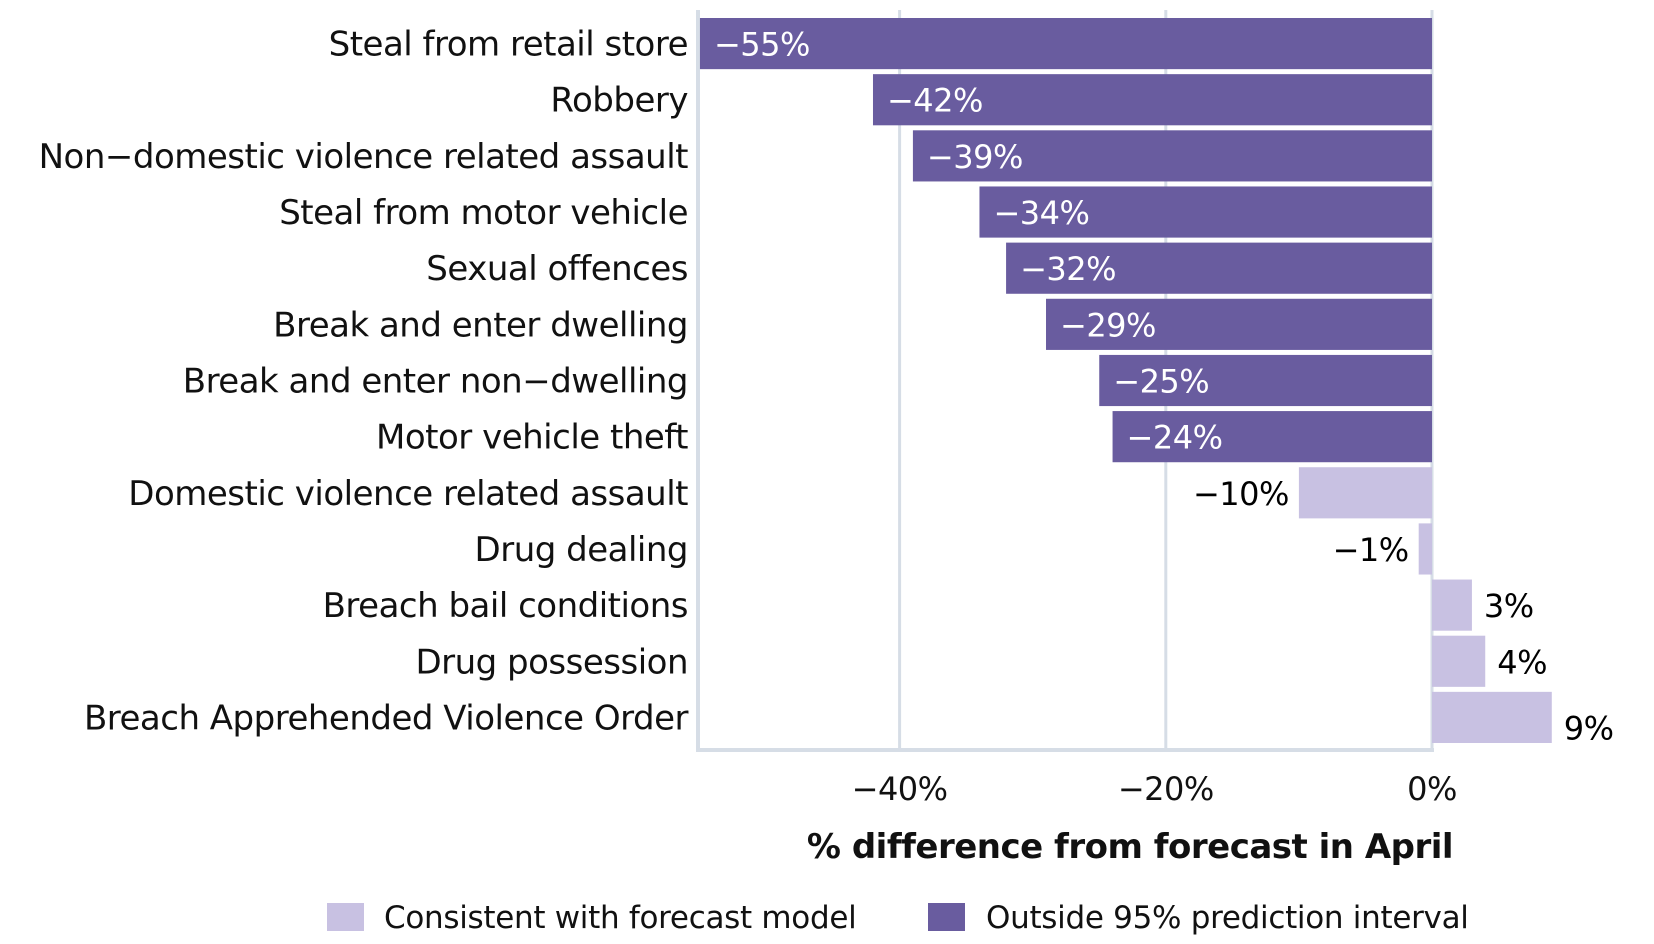 This screenshot has height=944, width=1654. What do you see at coordinates (1130, 847) in the screenshot?
I see `x-axis-title: % difference from forecast in April` at bounding box center [1130, 847].